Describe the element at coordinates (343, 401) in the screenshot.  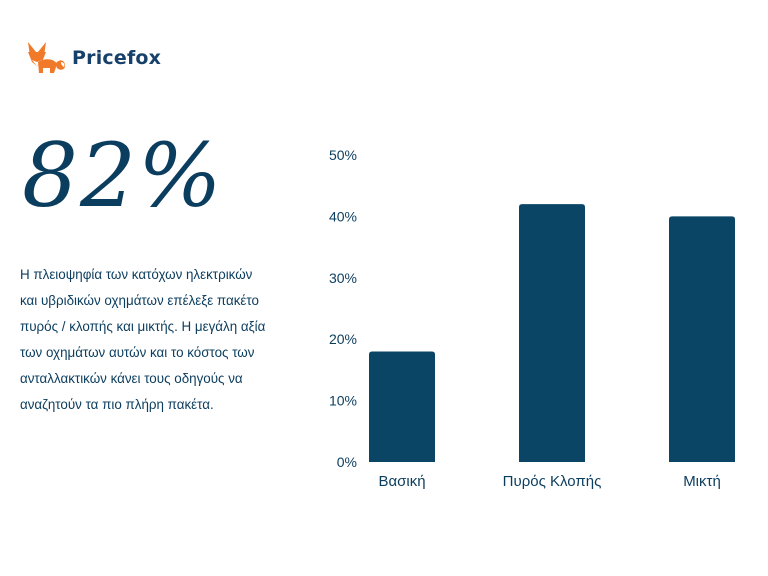
I see `y-tick-label: 10%` at that location.